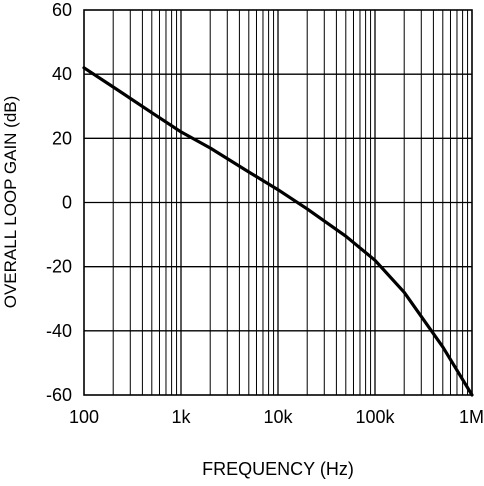 This screenshot has width=484, height=486. Describe the element at coordinates (84, 417) in the screenshot. I see `x-tick-label: 100` at that location.